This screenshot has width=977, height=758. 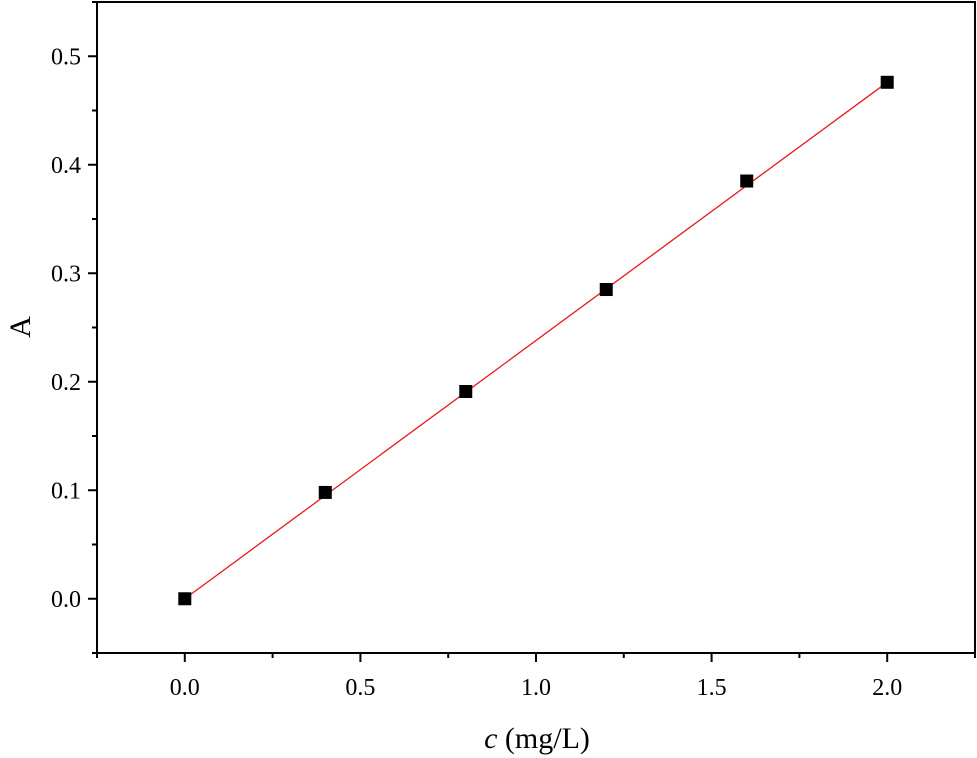 What do you see at coordinates (887, 688) in the screenshot?
I see `x-tick-label: 2.0` at bounding box center [887, 688].